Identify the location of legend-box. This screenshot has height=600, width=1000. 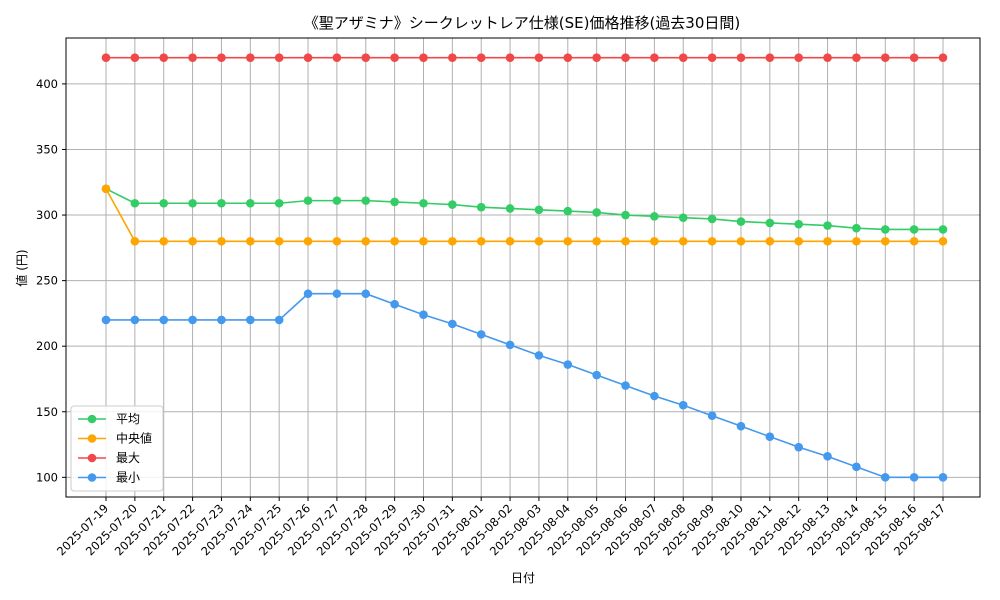
(117, 448).